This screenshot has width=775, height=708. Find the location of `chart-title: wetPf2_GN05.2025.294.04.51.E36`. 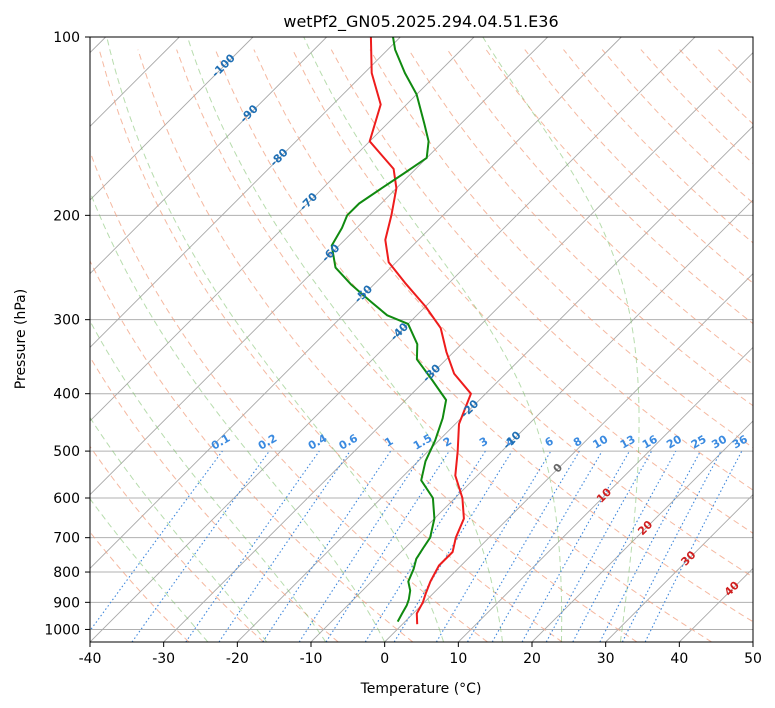

chart-title: wetPf2_GN05.2025.294.04.51.E36 is located at coordinates (420, 22).